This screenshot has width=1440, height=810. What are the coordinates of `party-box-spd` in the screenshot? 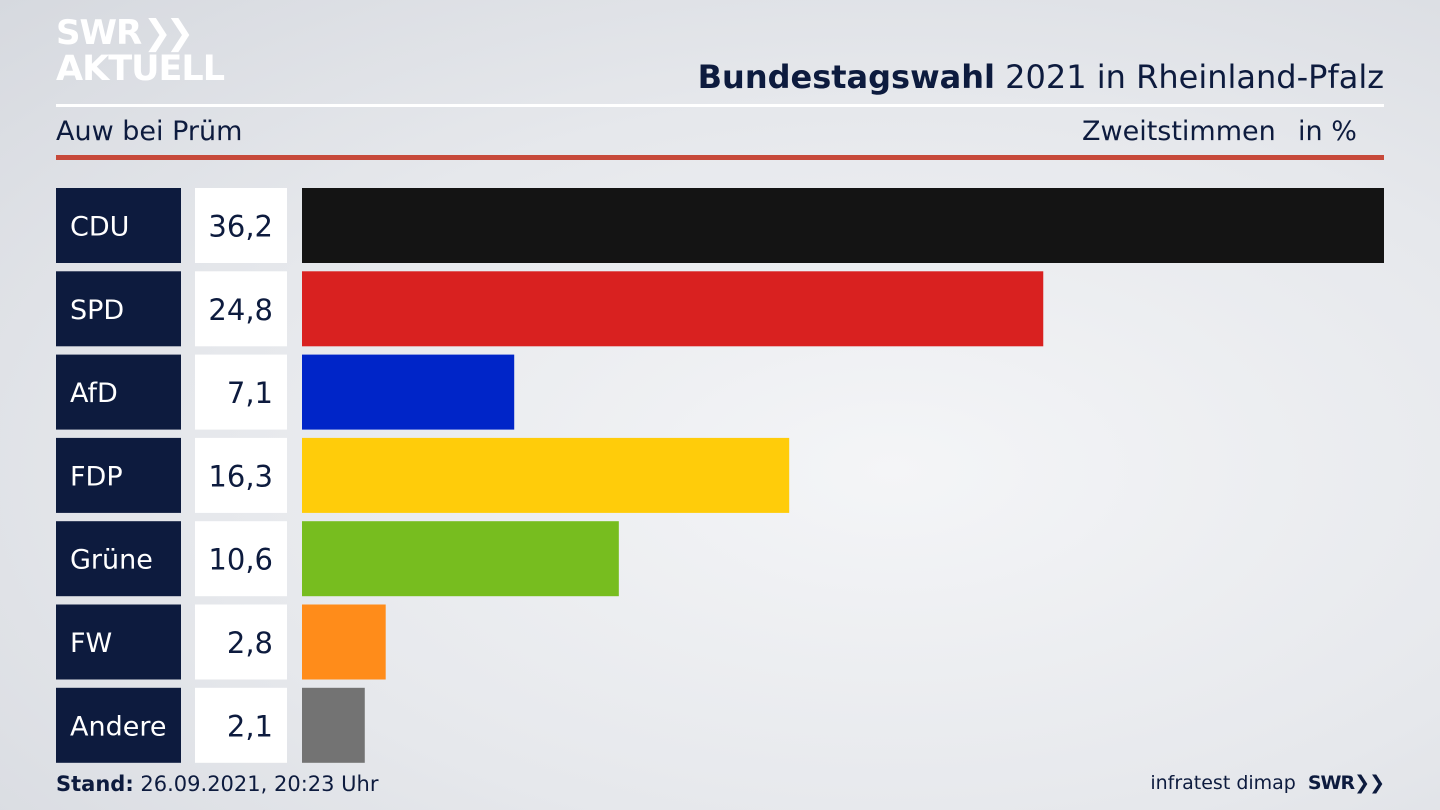 It's located at (118, 309).